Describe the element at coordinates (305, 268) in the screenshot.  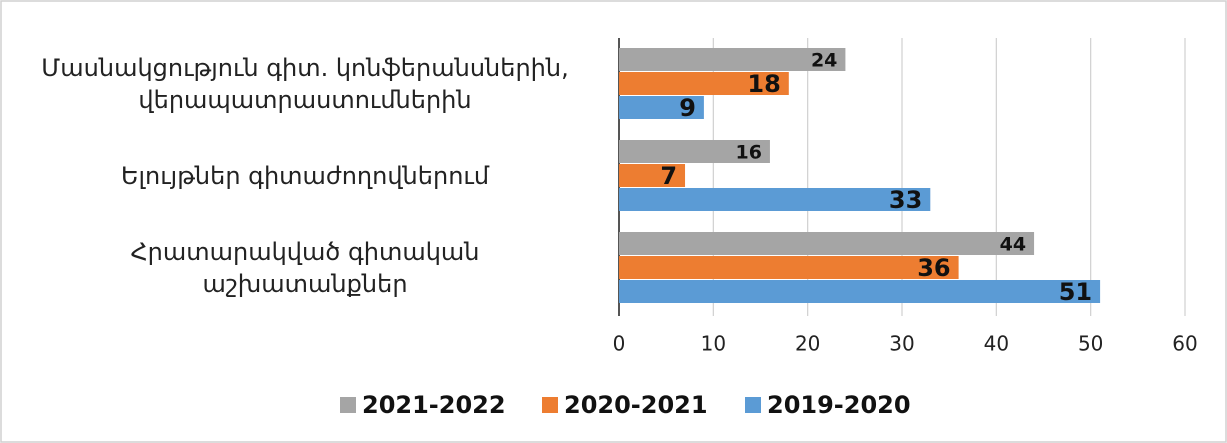
I see `y-tick-label: Հրատարակված գիտական աշխատանքներ` at that location.